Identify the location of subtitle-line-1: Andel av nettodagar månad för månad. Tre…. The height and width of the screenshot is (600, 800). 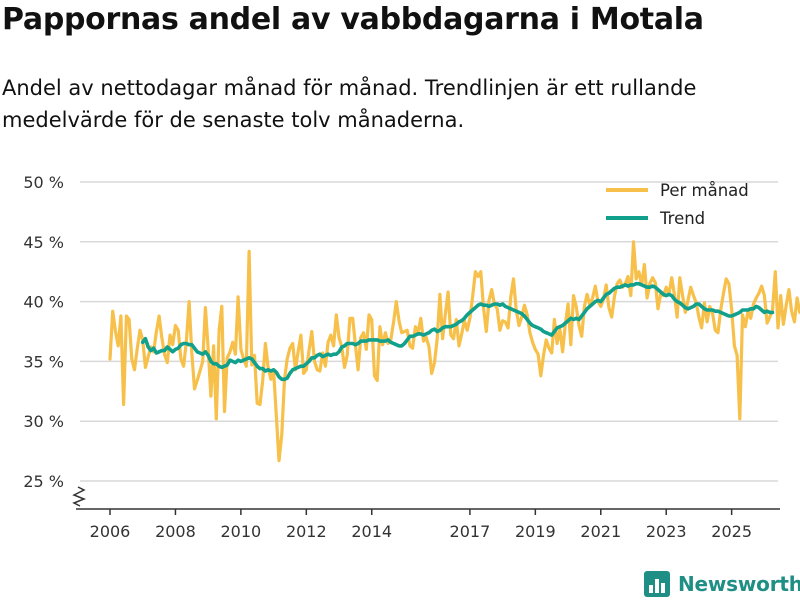
(349, 88).